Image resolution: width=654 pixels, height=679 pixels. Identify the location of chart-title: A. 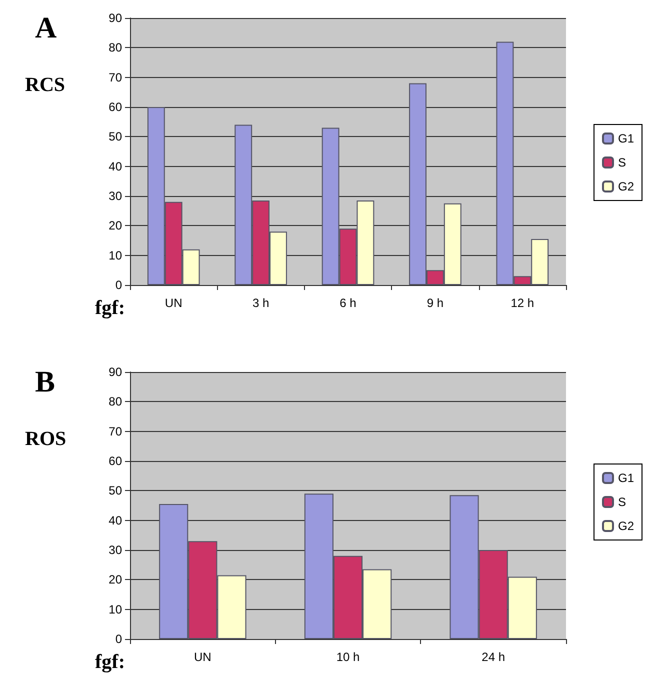
(46, 28).